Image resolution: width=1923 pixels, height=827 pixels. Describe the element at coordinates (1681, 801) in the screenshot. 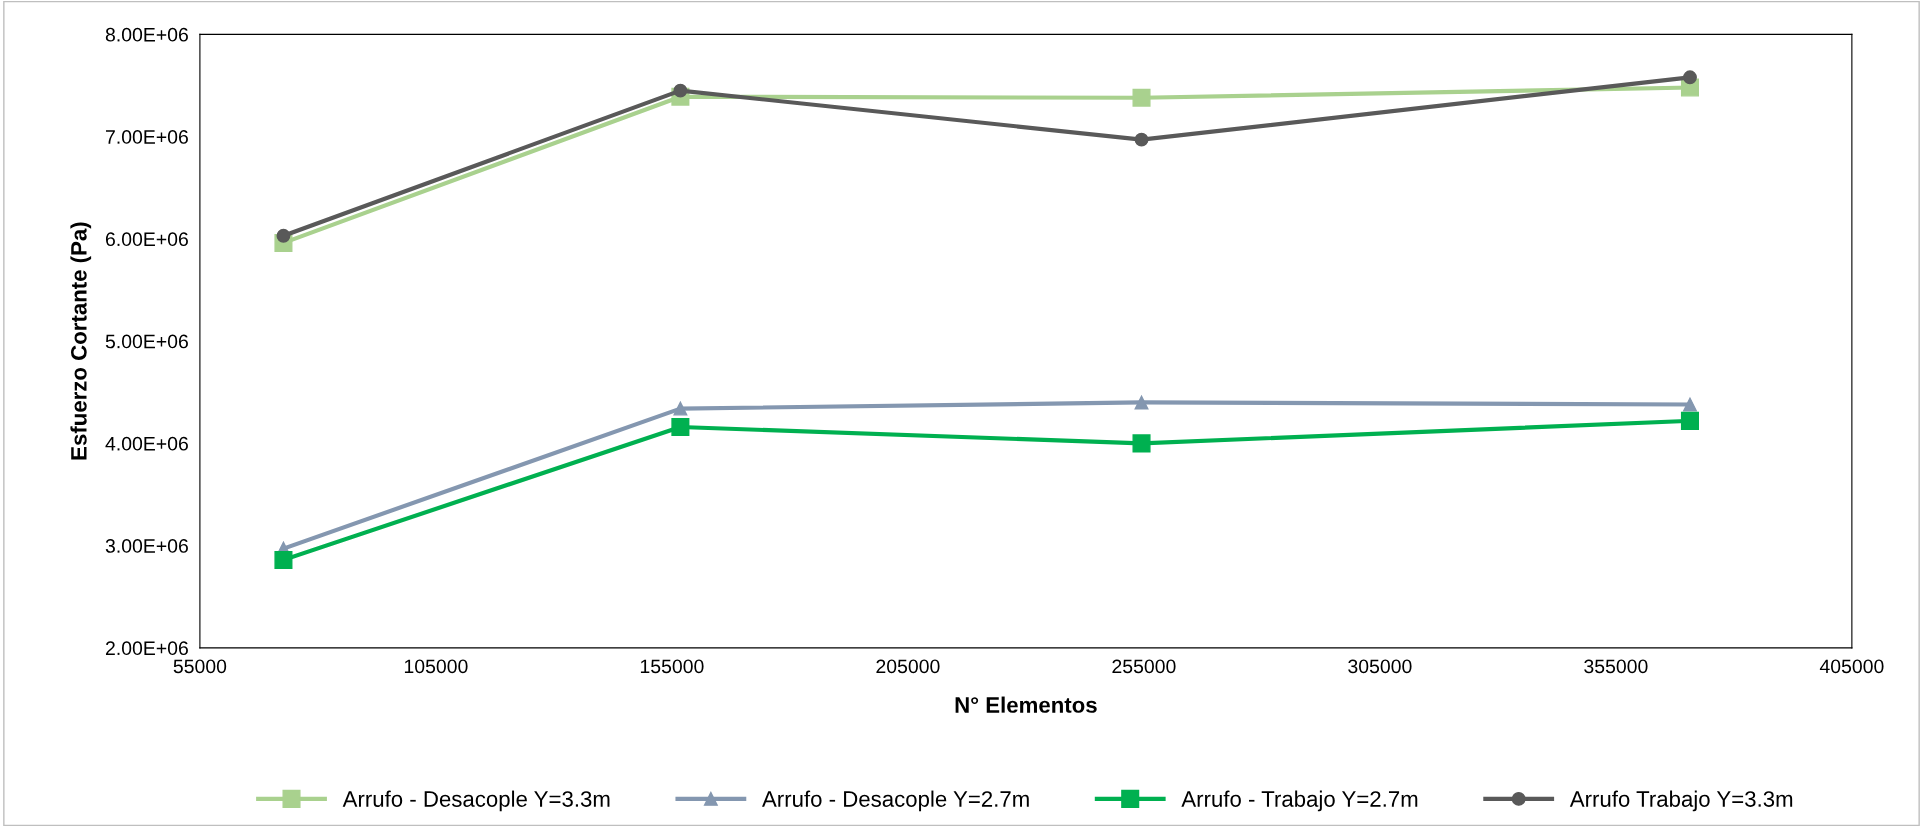

I see `legend-label: Arrufo Trabajo Y=3.3m` at that location.